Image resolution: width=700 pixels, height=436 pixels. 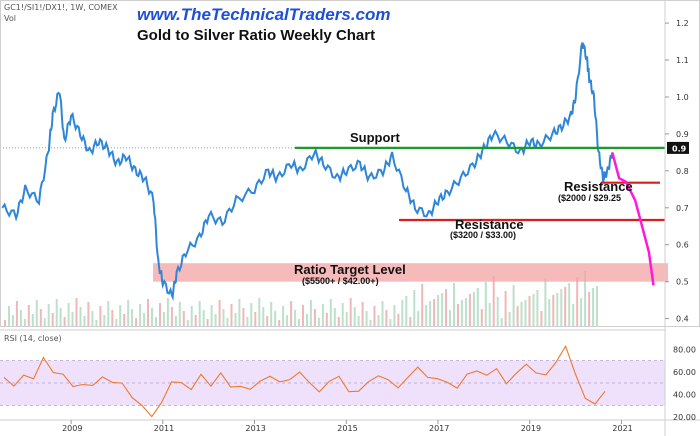 What do you see at coordinates (264, 14) in the screenshot?
I see `website-label: www.TheTechnicalTraders.com` at bounding box center [264, 14].